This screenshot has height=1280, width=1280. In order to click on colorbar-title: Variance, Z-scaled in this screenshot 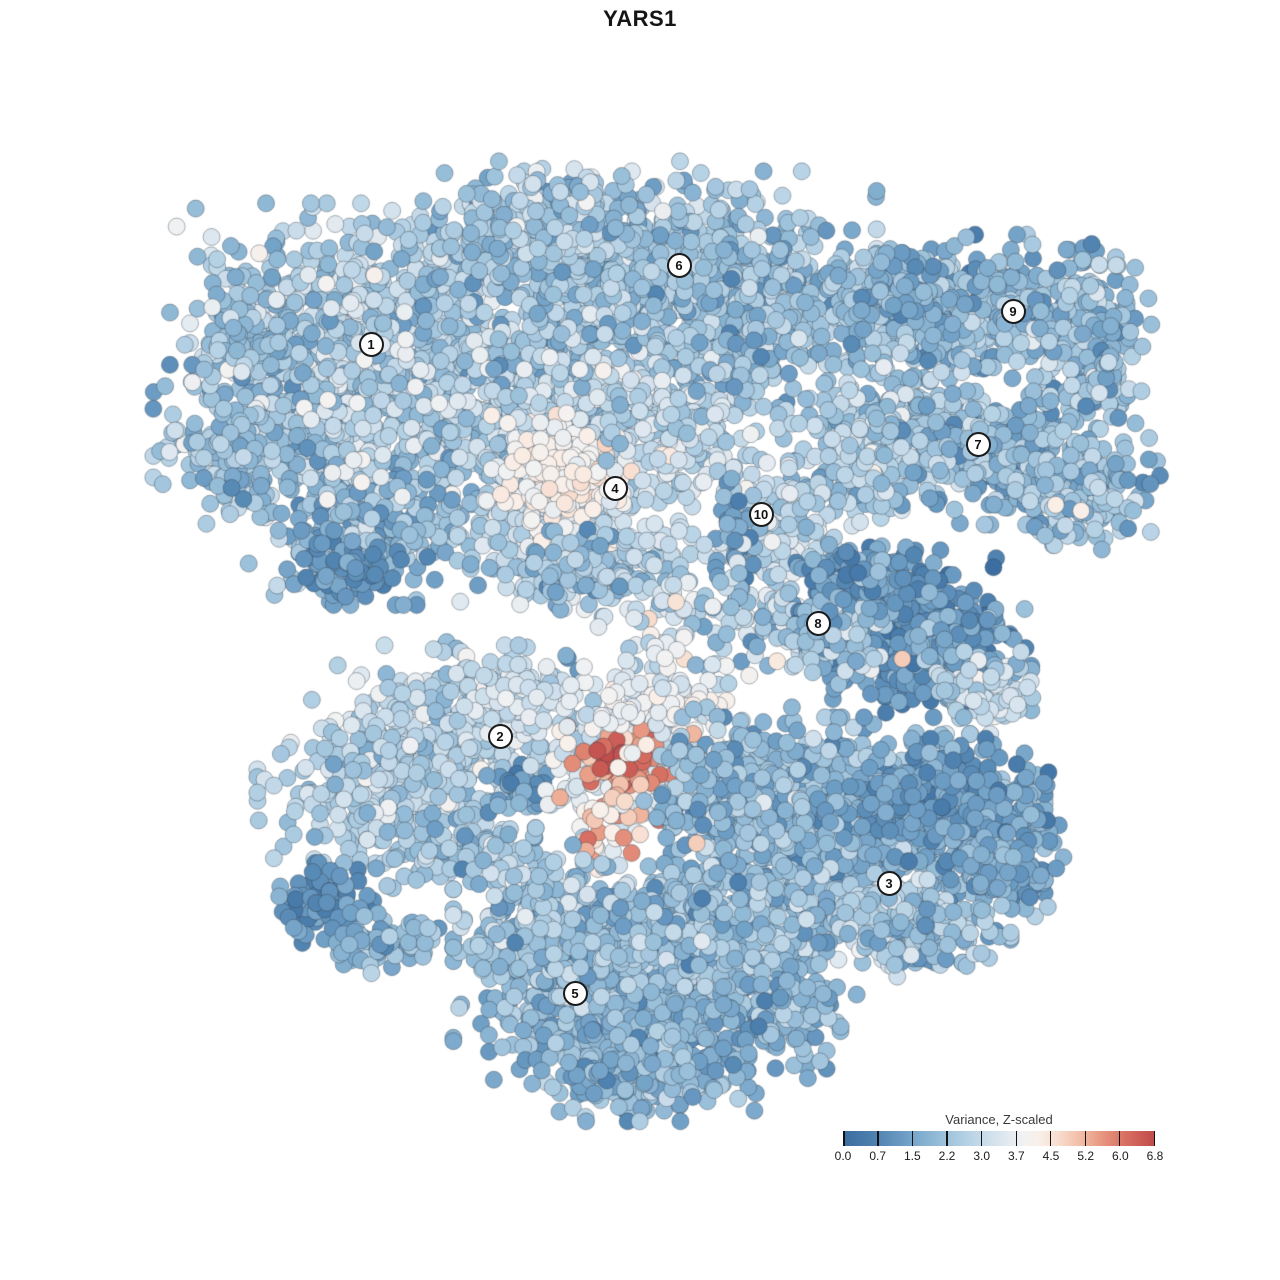, I will do `click(999, 1119)`.